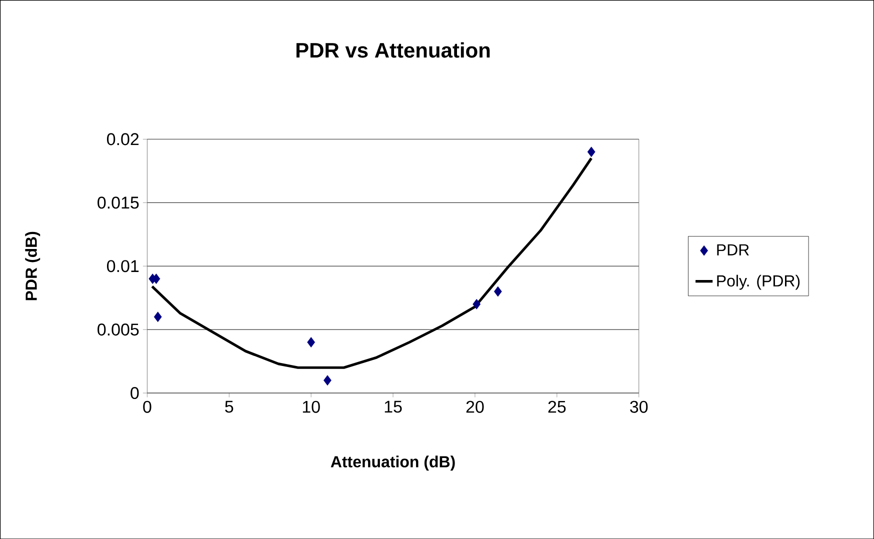  I want to click on x-tick-label: 15, so click(393, 406).